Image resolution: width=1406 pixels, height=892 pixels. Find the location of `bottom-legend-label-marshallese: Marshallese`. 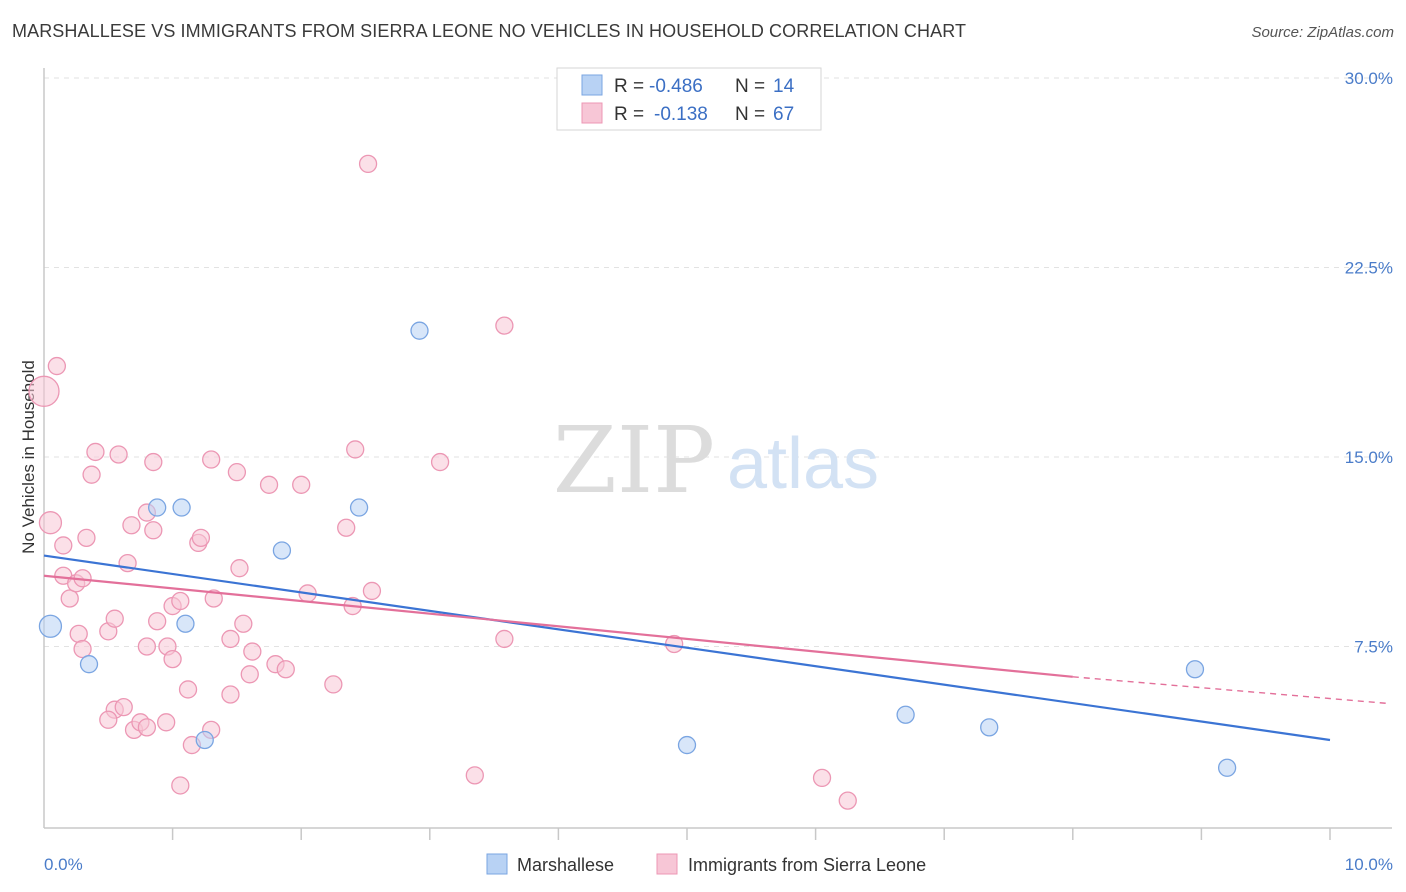

bottom-legend-label-marshallese: Marshallese is located at coordinates (565, 865).